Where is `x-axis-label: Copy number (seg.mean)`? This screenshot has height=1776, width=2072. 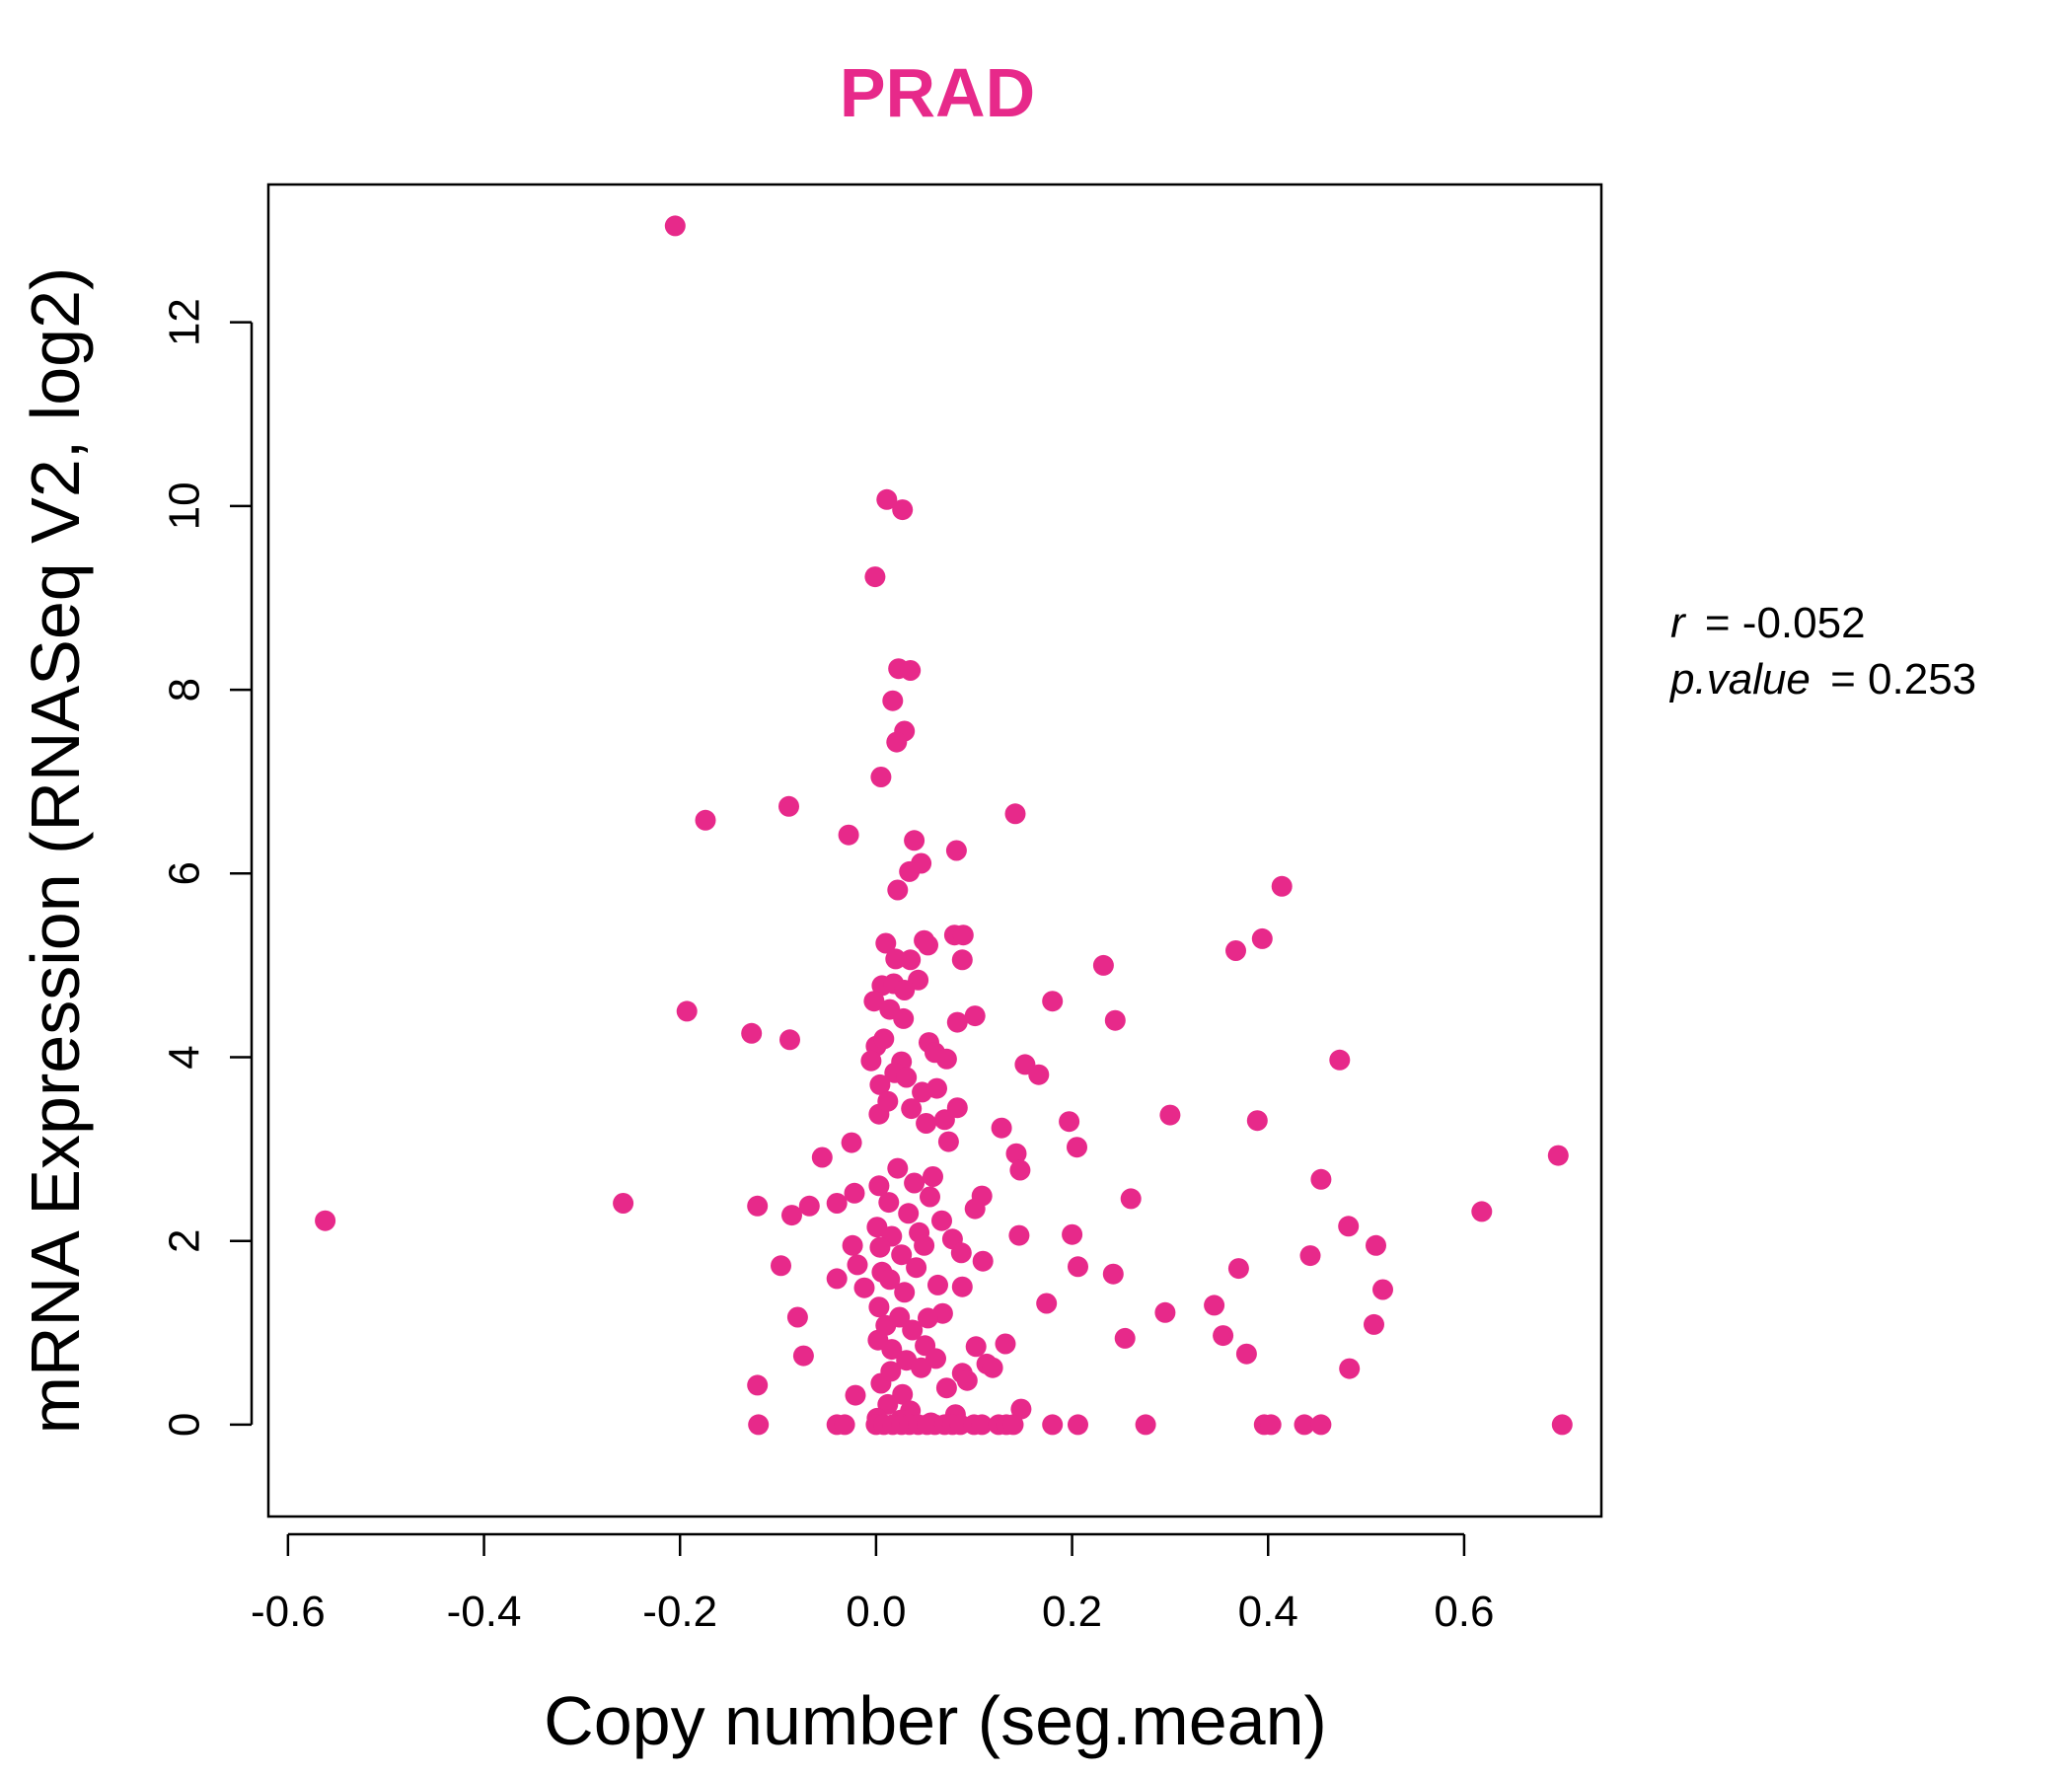
x-axis-label: Copy number (seg.mean) is located at coordinates (936, 1721).